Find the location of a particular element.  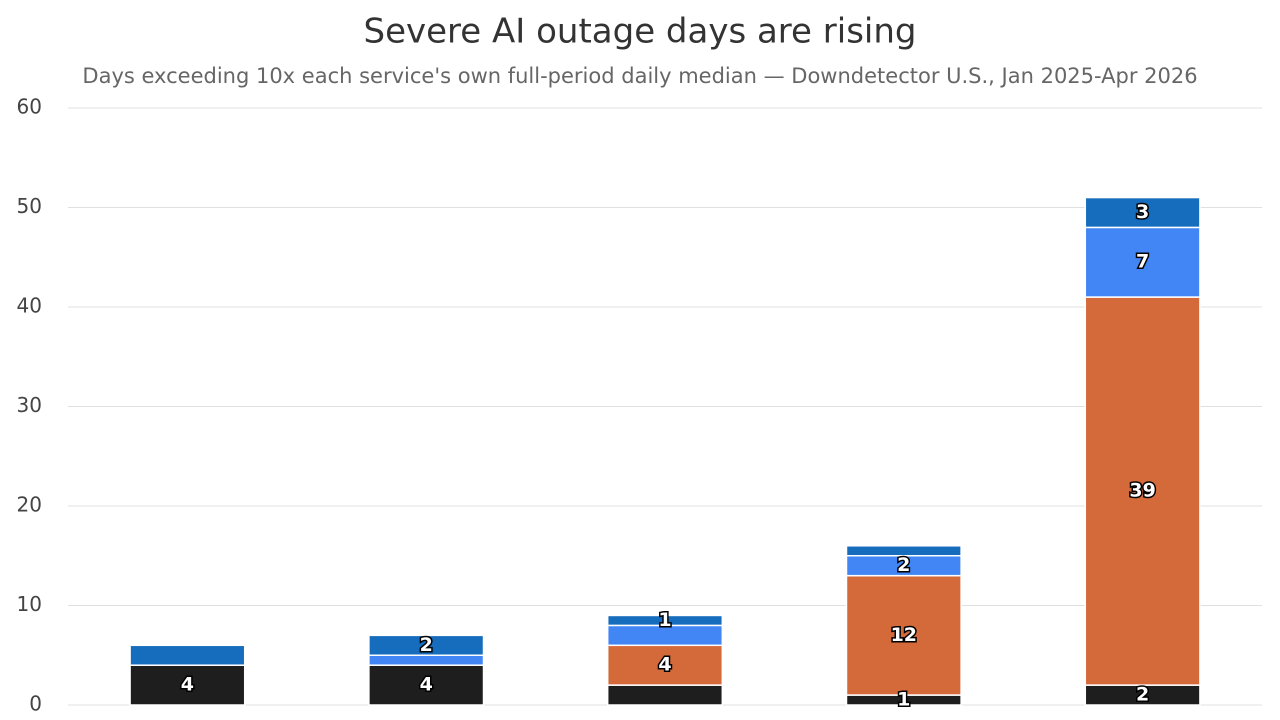

y-tick-label: 40 is located at coordinates (29, 306).